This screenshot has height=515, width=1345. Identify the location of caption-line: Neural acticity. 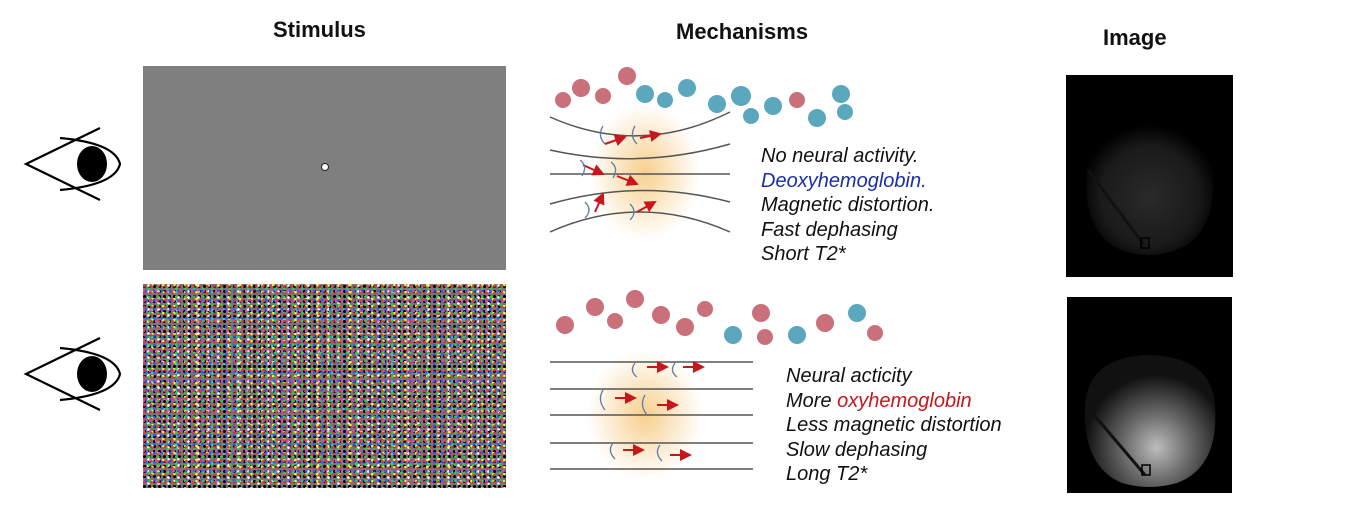
(849, 376).